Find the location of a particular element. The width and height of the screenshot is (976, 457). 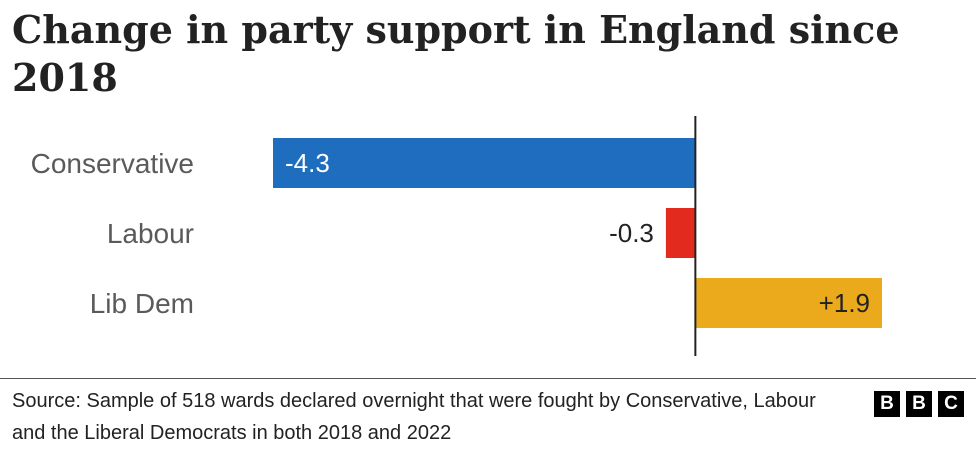

bar-lib-dem is located at coordinates (788, 303).